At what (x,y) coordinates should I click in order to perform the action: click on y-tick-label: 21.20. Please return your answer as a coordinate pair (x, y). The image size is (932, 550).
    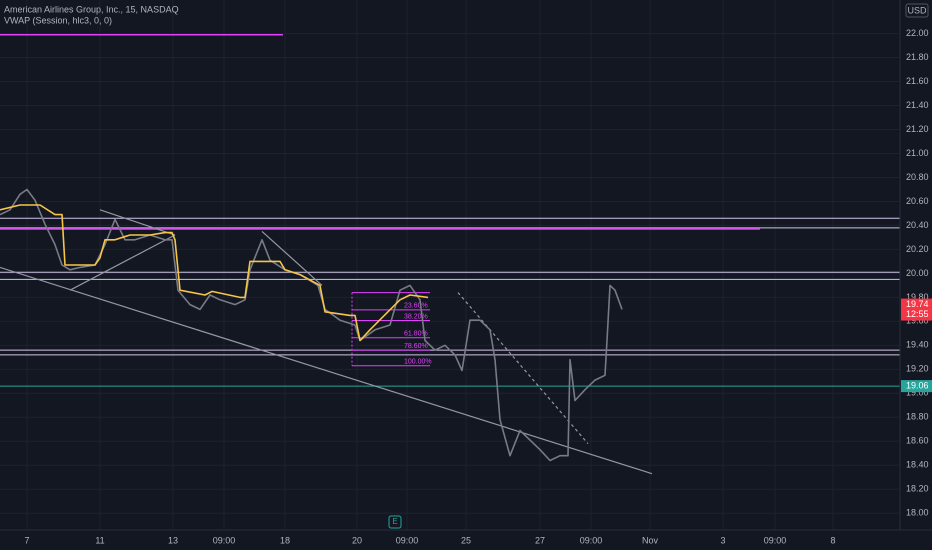
    Looking at the image, I should click on (917, 129).